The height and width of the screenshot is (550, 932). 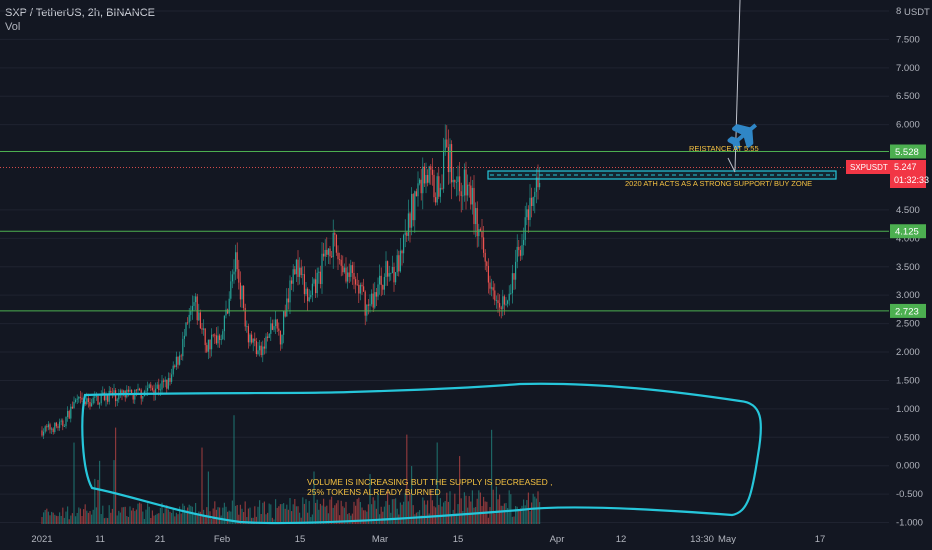 I want to click on volume-bars, so click(x=291, y=469).